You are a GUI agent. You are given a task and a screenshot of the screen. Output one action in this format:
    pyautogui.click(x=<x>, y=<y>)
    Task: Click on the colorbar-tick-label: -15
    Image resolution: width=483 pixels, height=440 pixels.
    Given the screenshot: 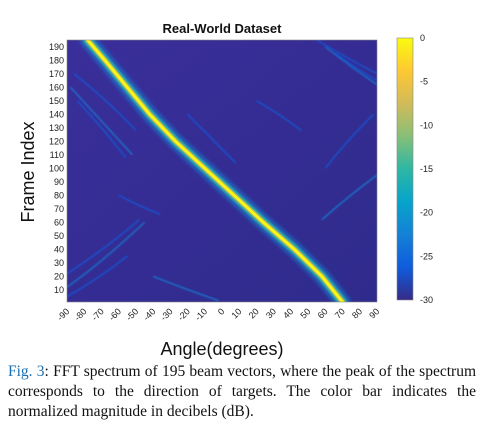 What is the action you would take?
    pyautogui.click(x=426, y=169)
    